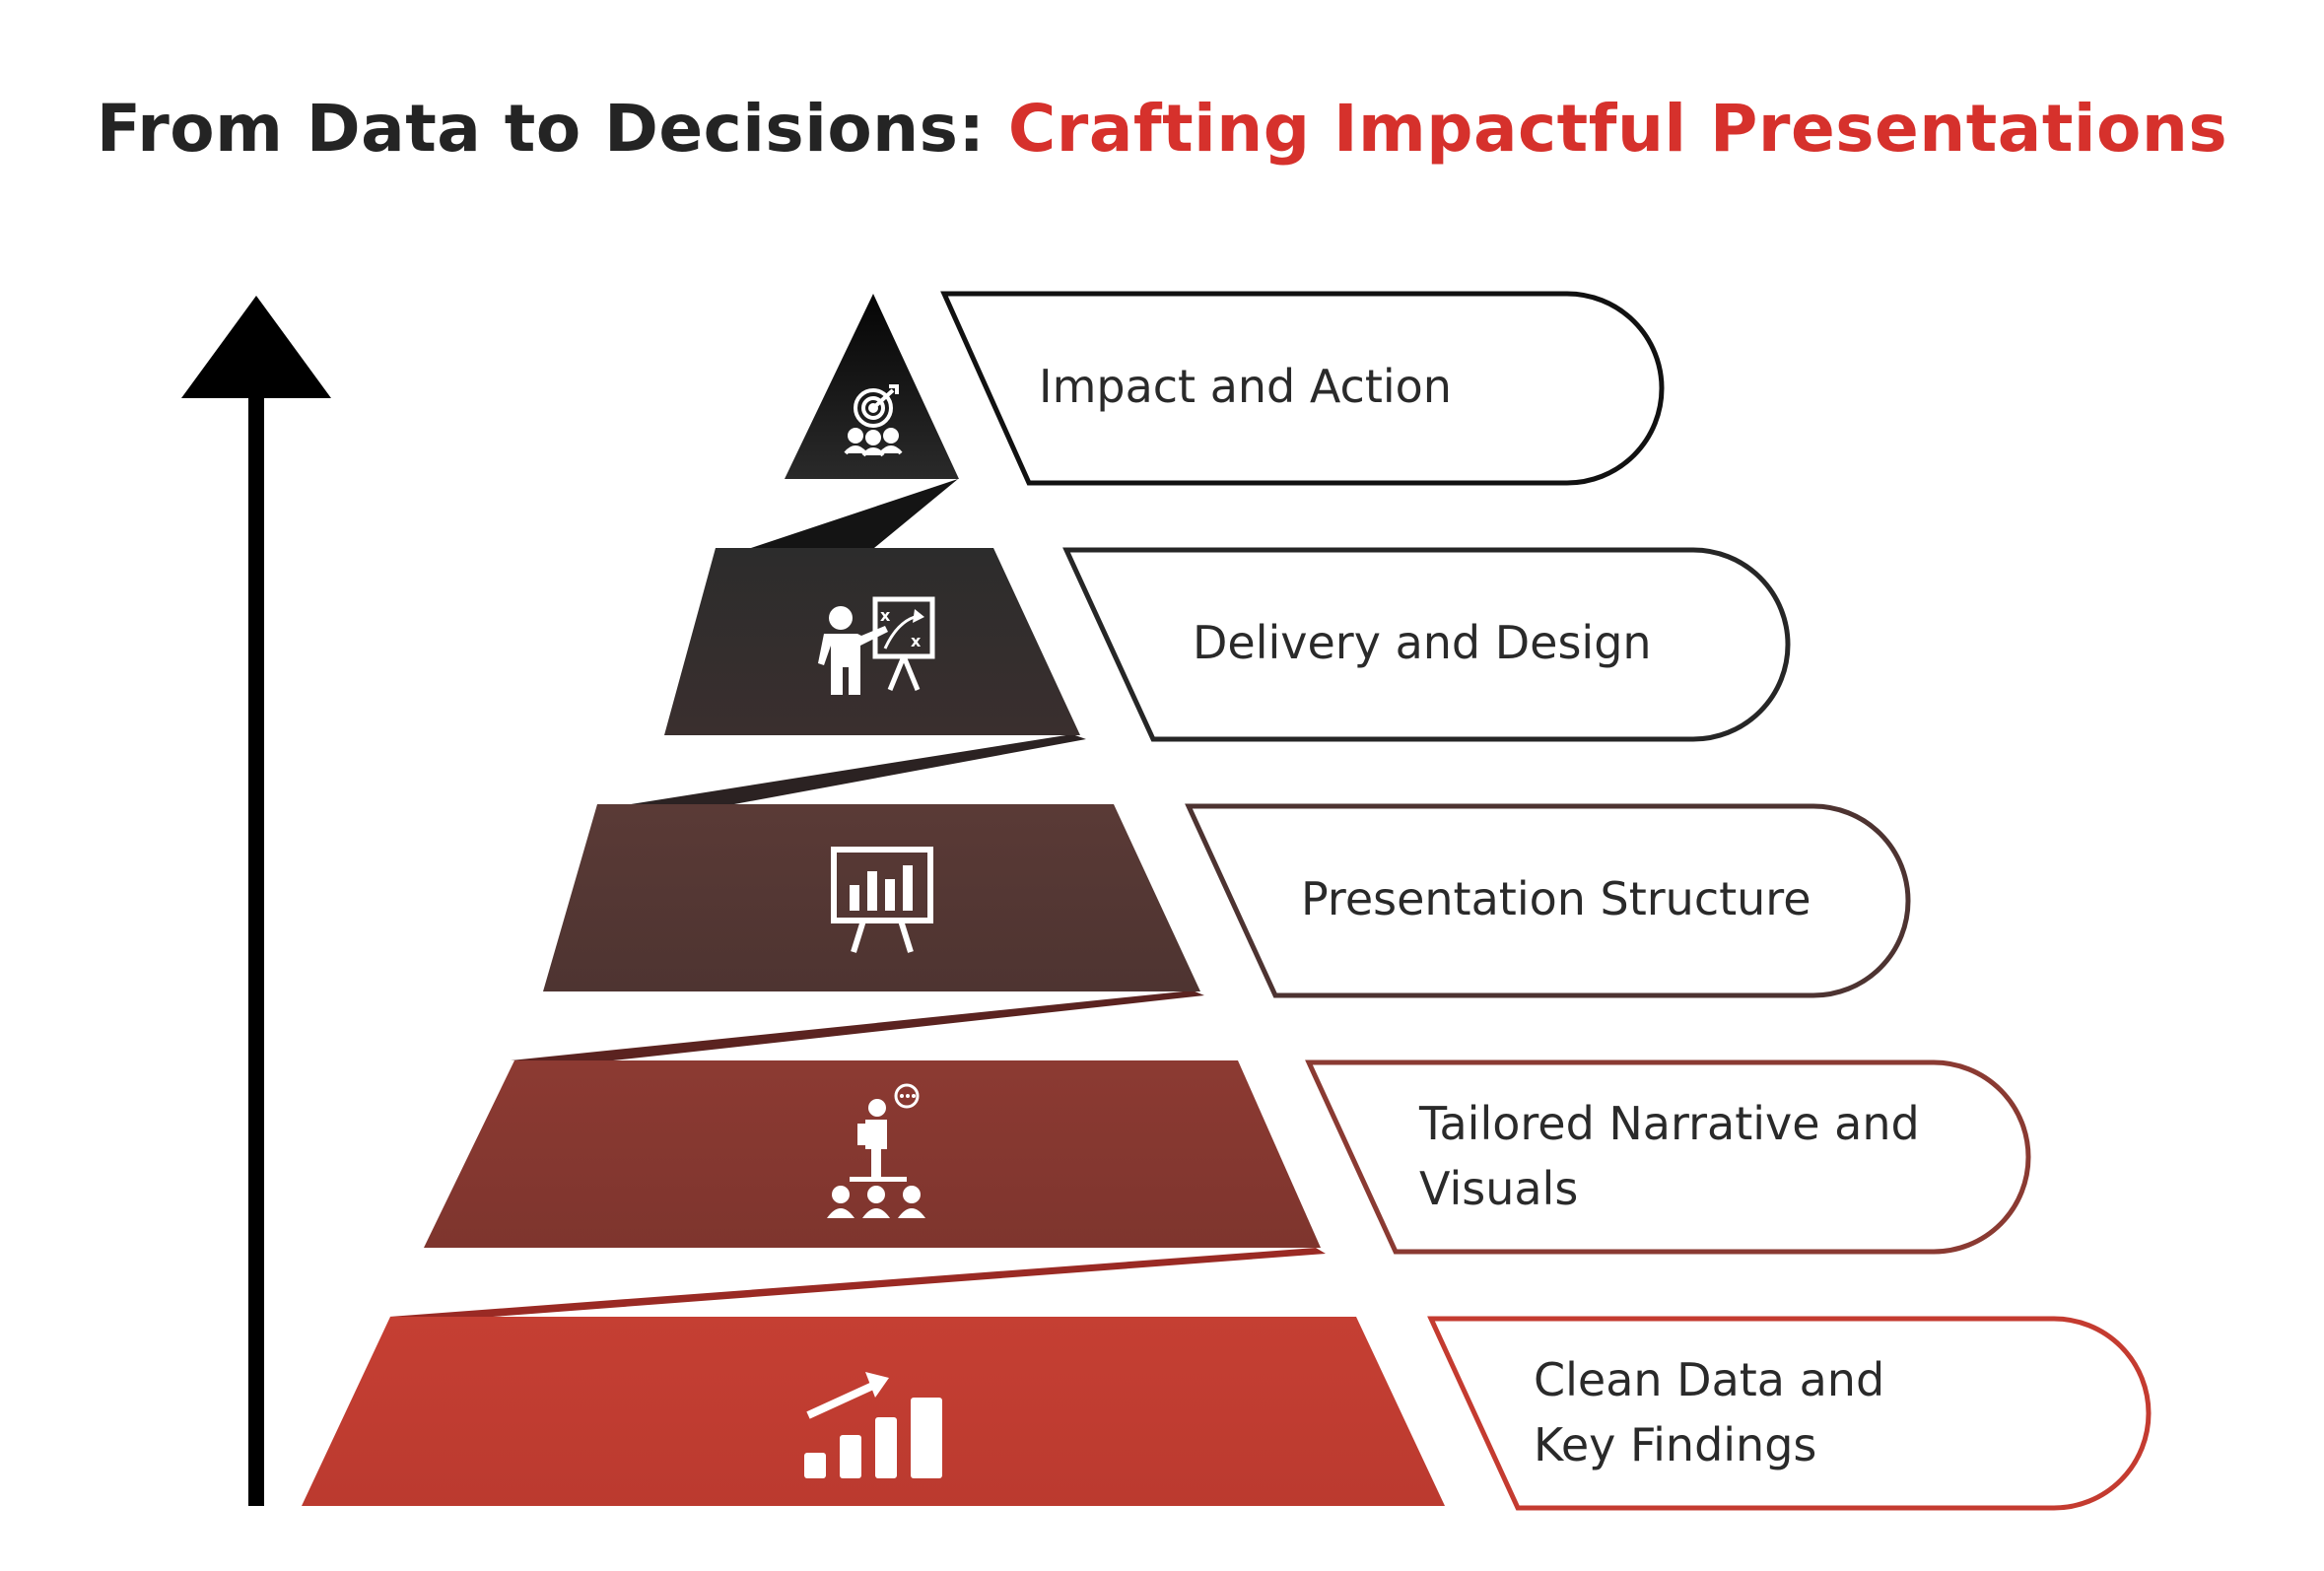  What do you see at coordinates (1789, 1414) in the screenshot?
I see `label-tab-5: Clean Data and Key Findings` at bounding box center [1789, 1414].